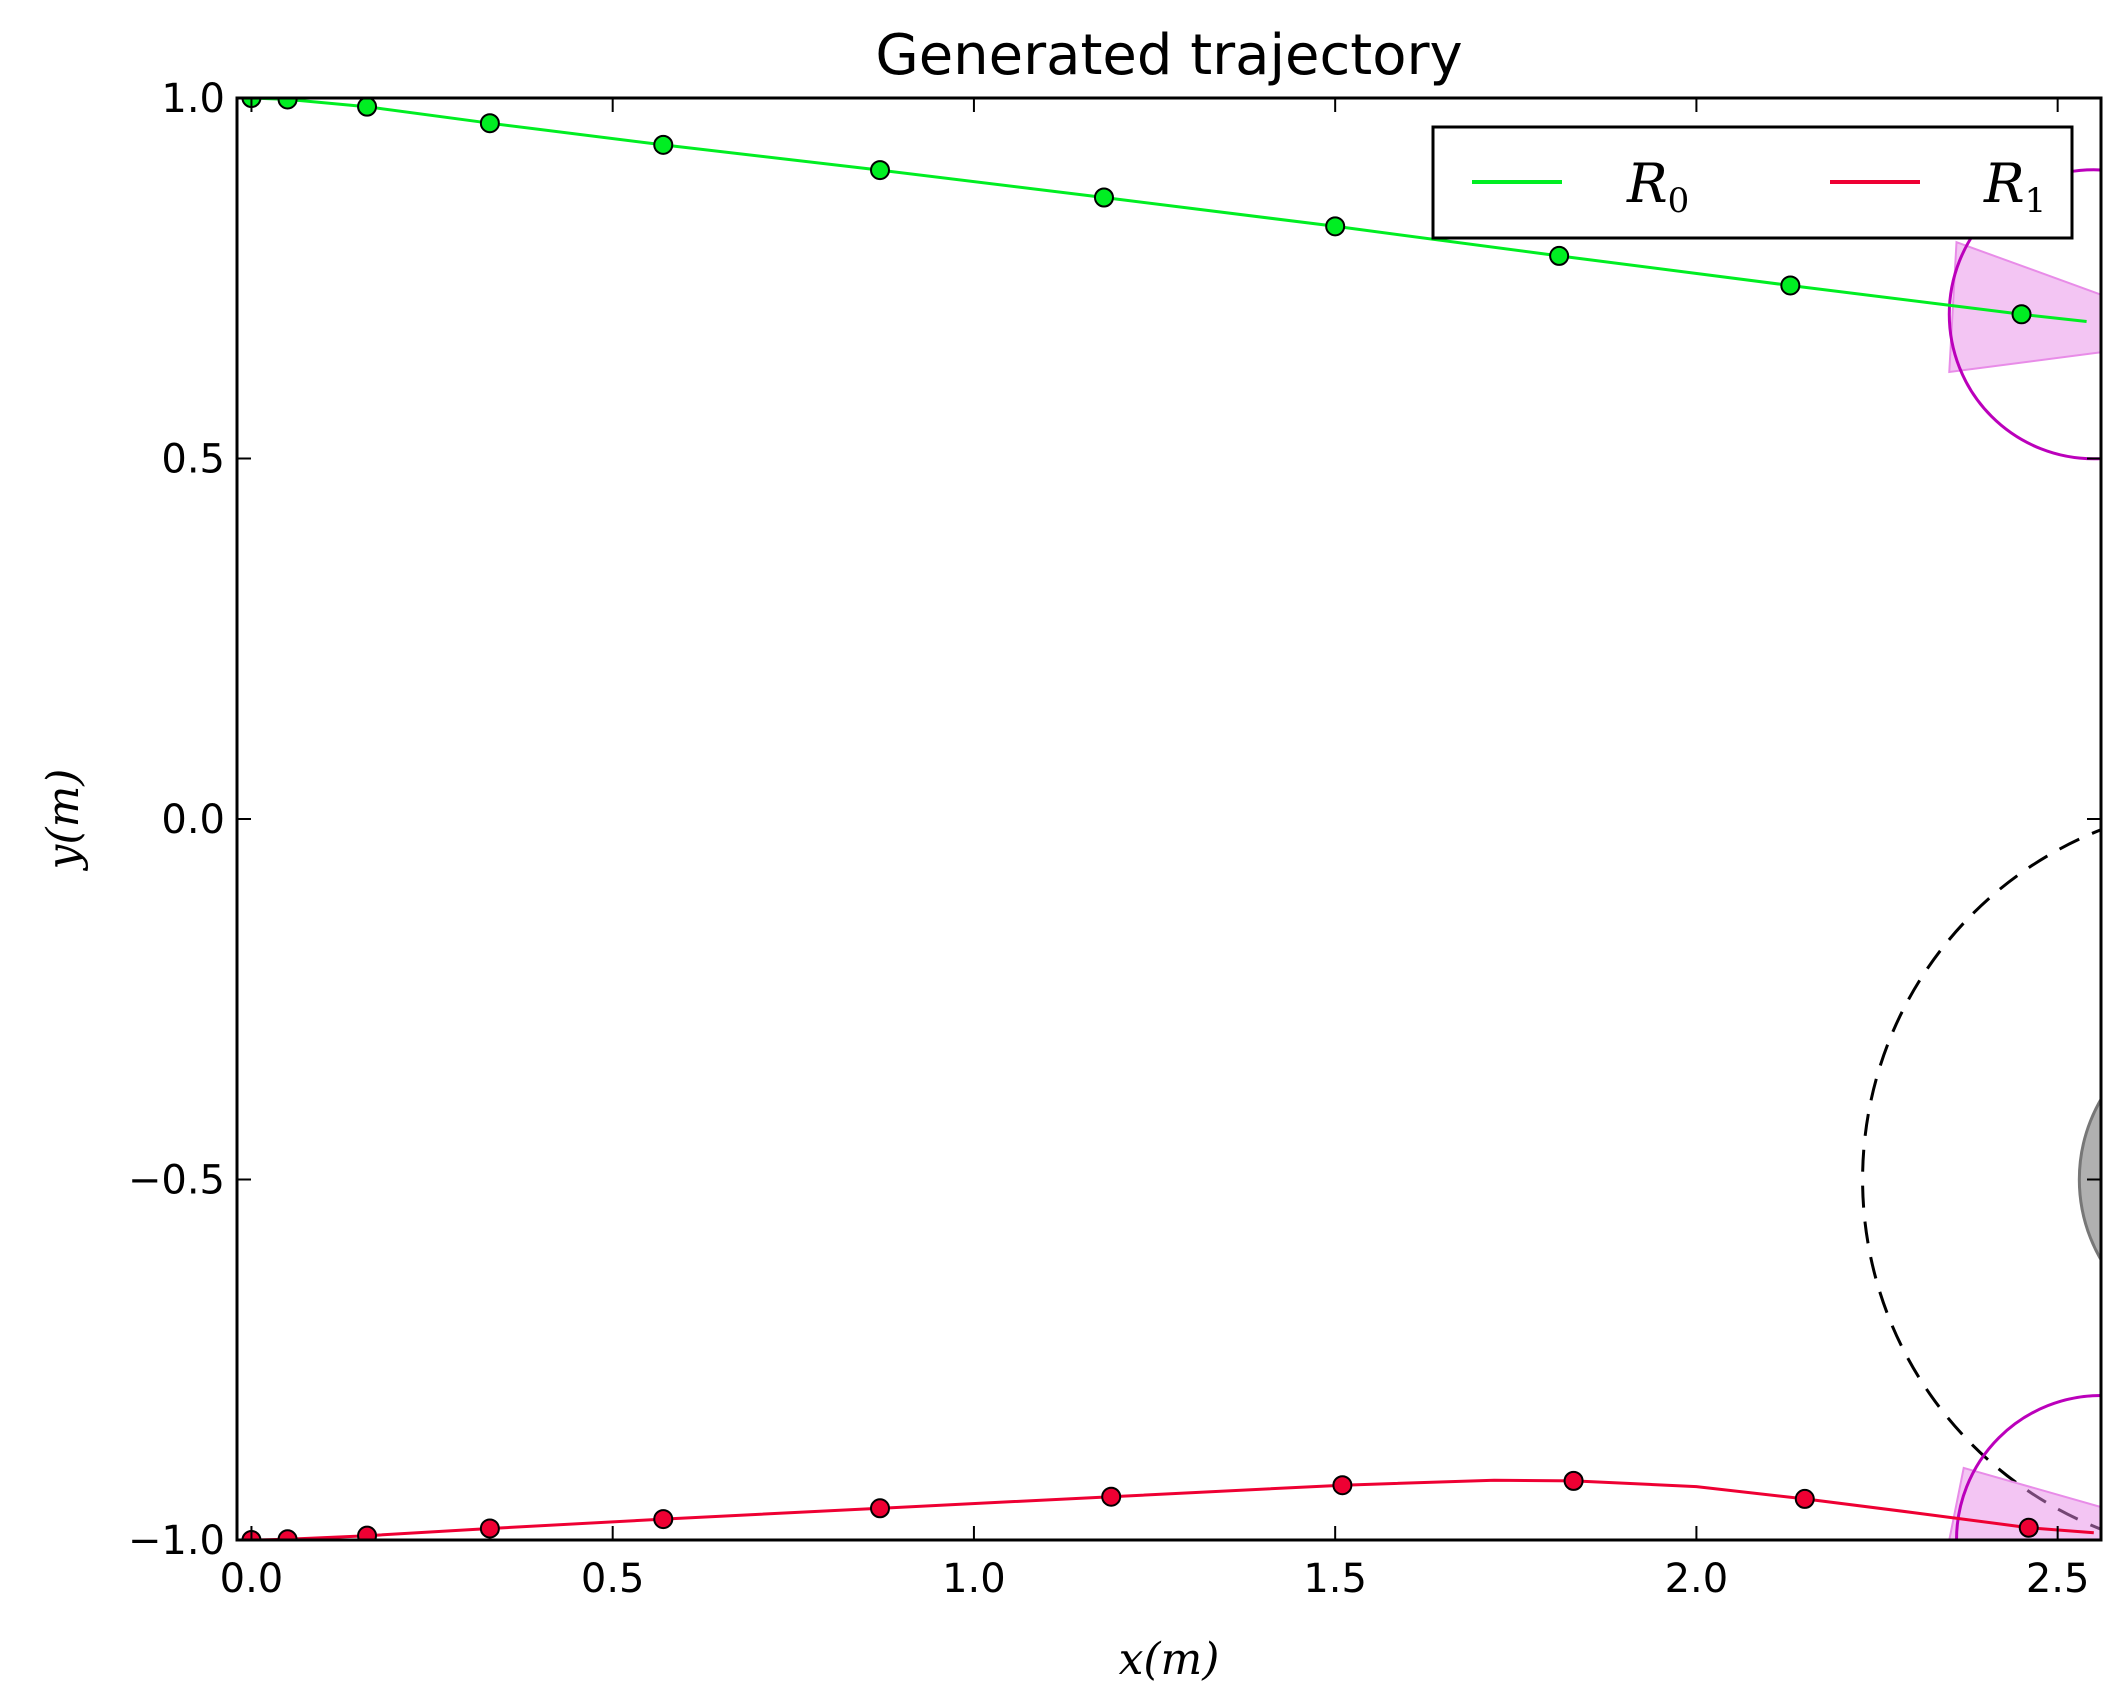 Image resolution: width=2126 pixels, height=1708 pixels. Describe the element at coordinates (1169, 210) in the screenshot. I see `series-r0-line` at that location.